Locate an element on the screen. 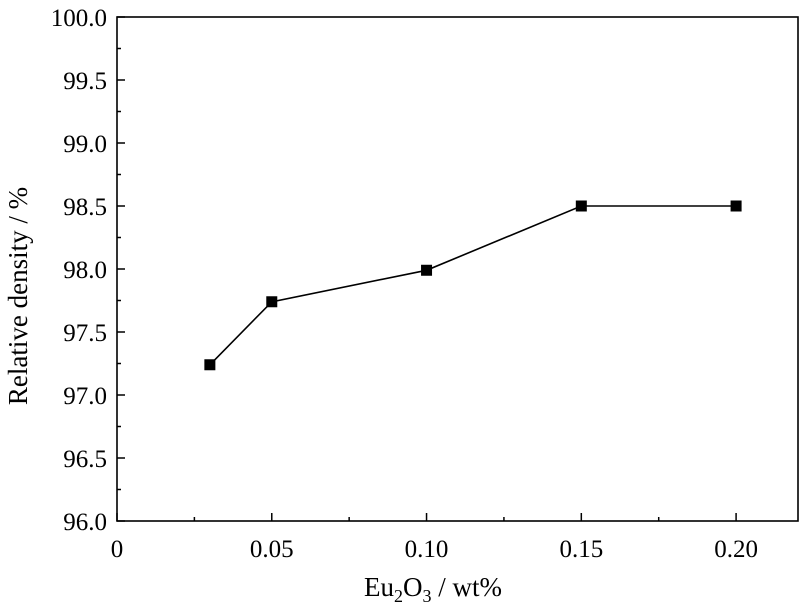 Image resolution: width=800 pixels, height=611 pixels. y-tick-label: 96.0 is located at coordinates (85, 522).